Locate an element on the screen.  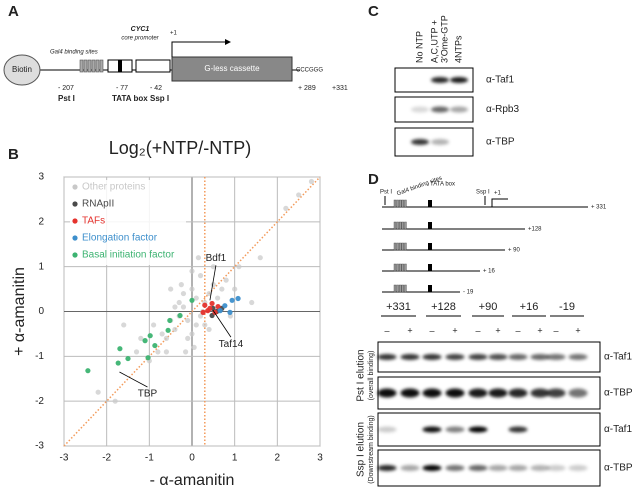
pos-label: - 42 is located at coordinates (156, 88).